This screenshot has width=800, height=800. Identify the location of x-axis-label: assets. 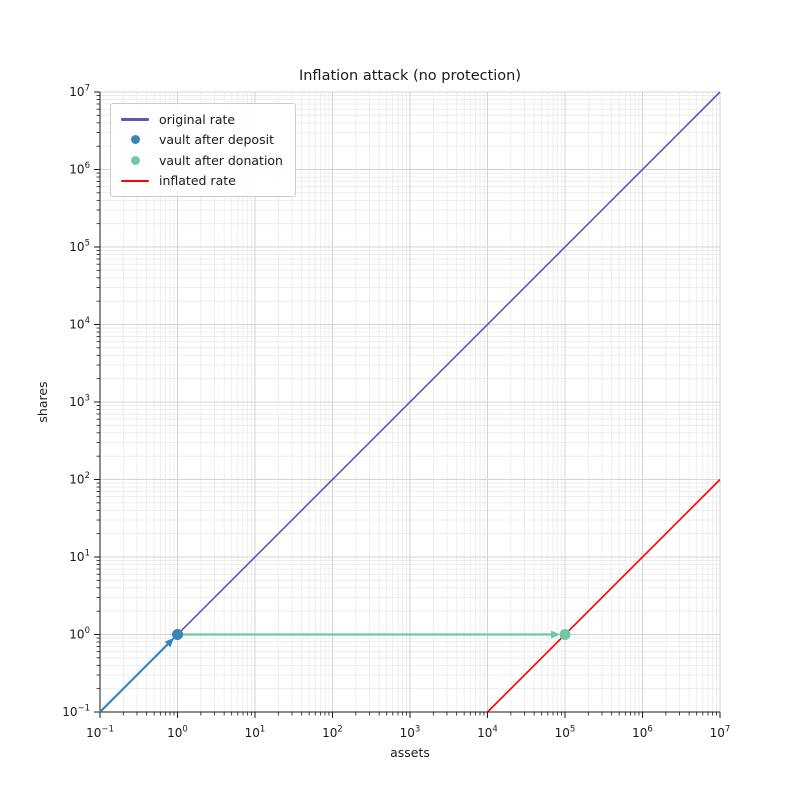
(410, 752).